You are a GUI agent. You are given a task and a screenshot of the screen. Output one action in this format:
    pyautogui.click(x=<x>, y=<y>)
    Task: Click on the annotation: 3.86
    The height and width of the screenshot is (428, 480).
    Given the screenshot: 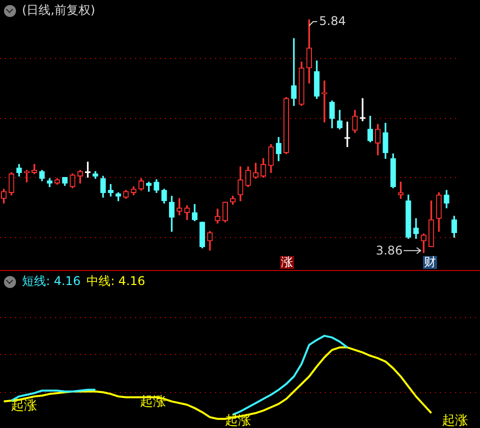 What is the action you would take?
    pyautogui.click(x=389, y=251)
    